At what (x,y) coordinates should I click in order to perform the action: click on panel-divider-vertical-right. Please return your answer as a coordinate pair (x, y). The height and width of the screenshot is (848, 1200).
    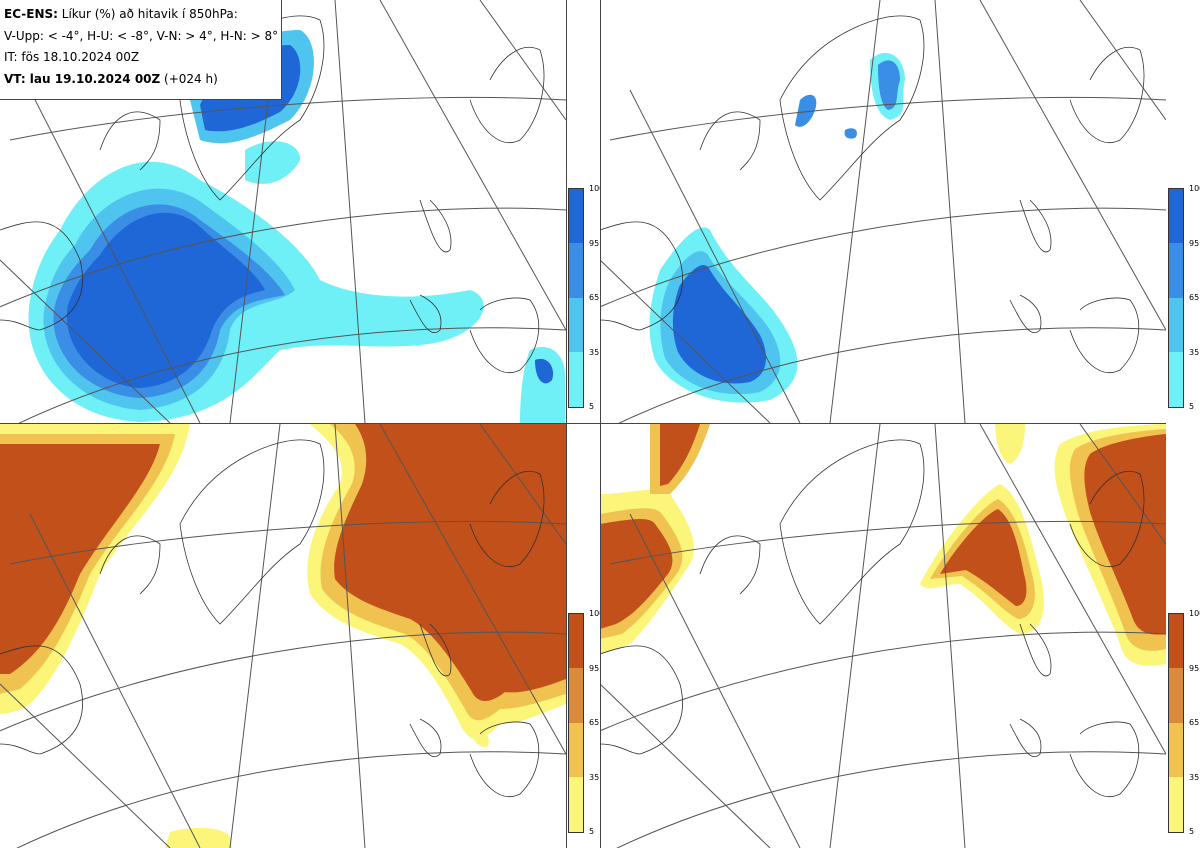
    Looking at the image, I should click on (600, 424).